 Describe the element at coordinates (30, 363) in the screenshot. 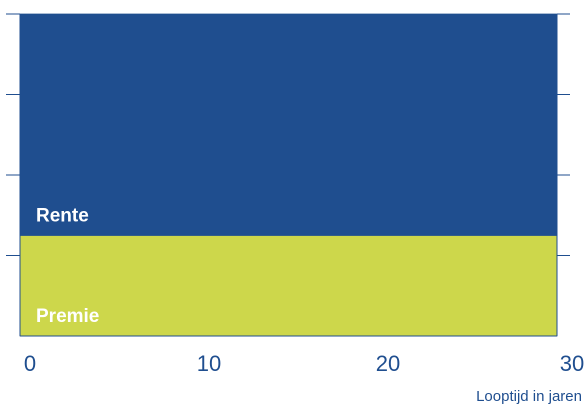

I see `x-tick-label: 0` at that location.